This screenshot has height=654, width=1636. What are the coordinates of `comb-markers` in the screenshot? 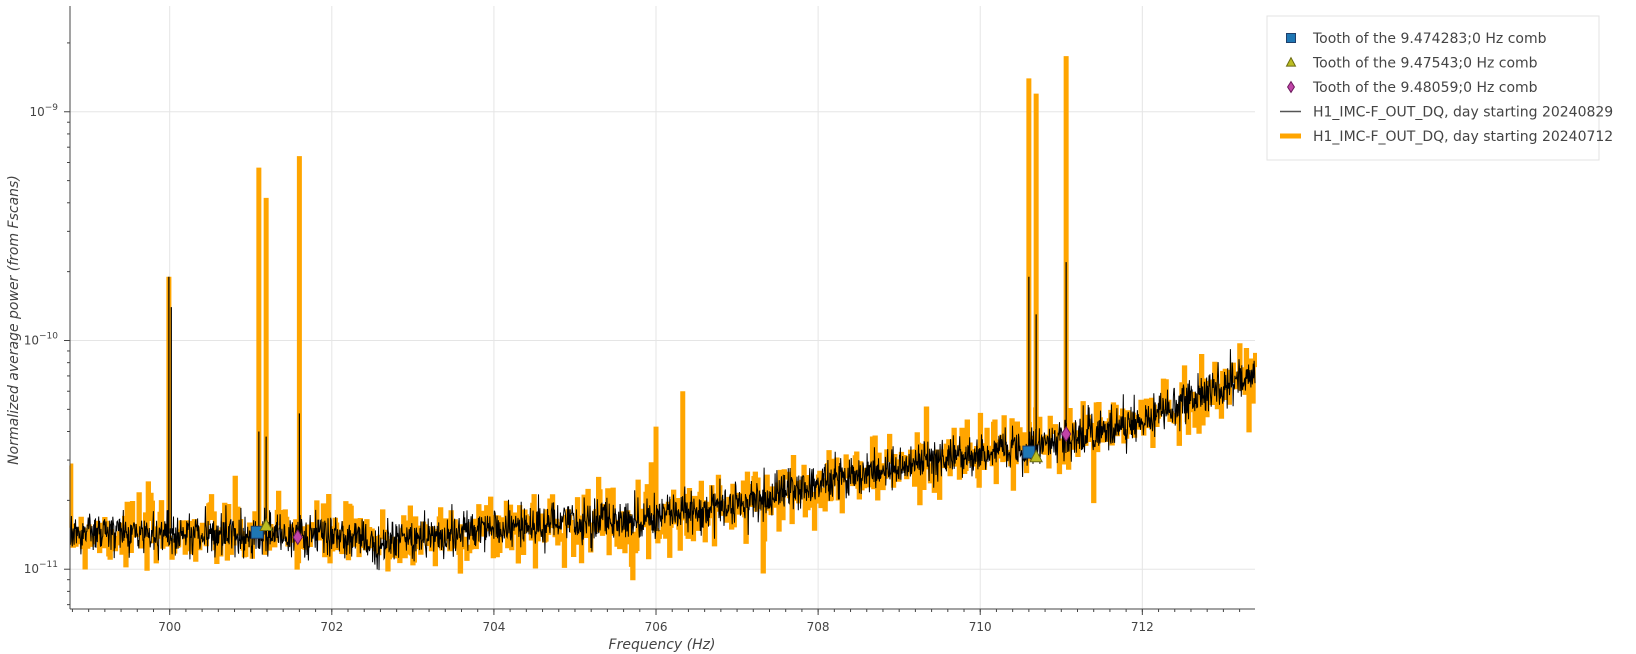 It's located at (661, 485).